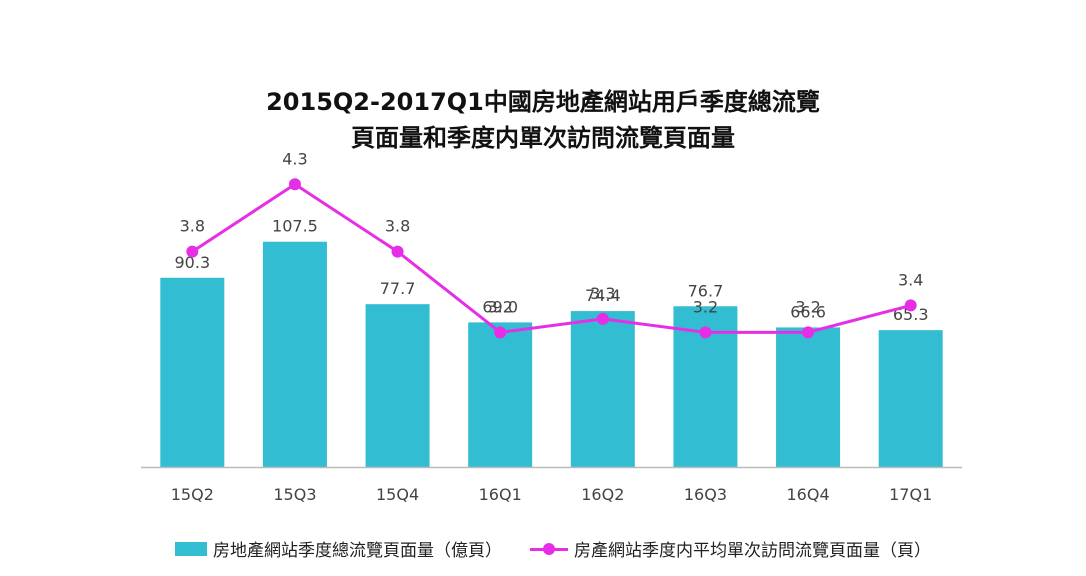 This screenshot has height=576, width=1086. I want to click on x-tick-17Q1: 17Q1, so click(910, 494).